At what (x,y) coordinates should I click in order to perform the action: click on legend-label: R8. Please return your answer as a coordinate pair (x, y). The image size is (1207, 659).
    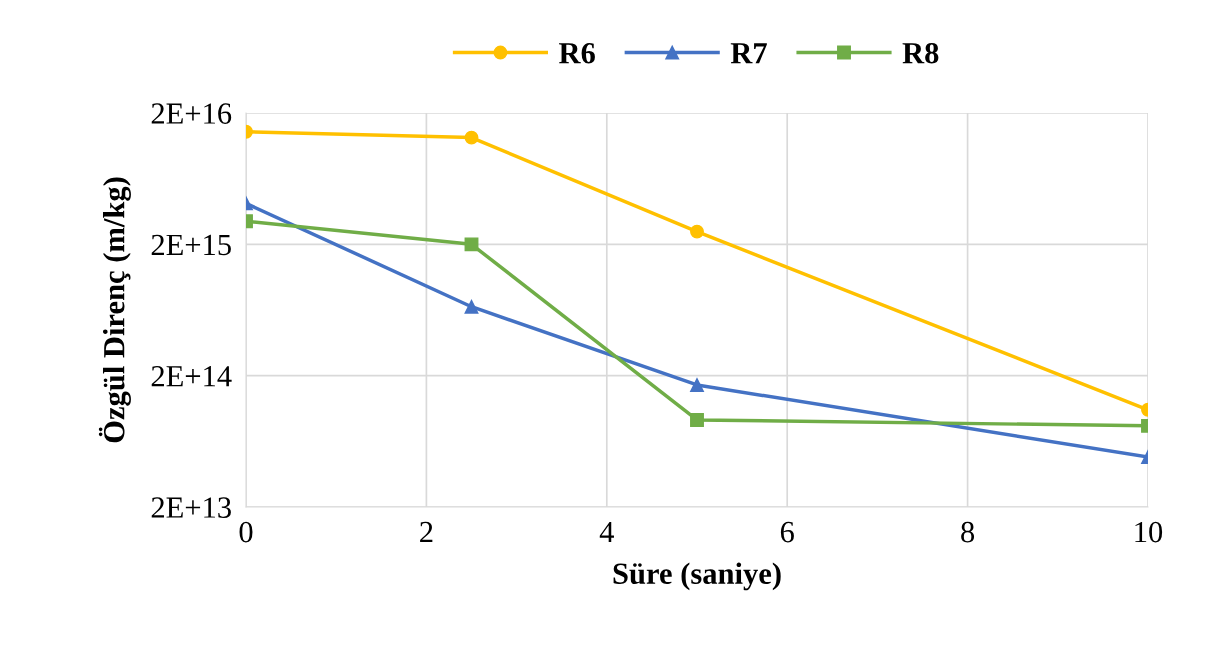
    Looking at the image, I should click on (920, 53).